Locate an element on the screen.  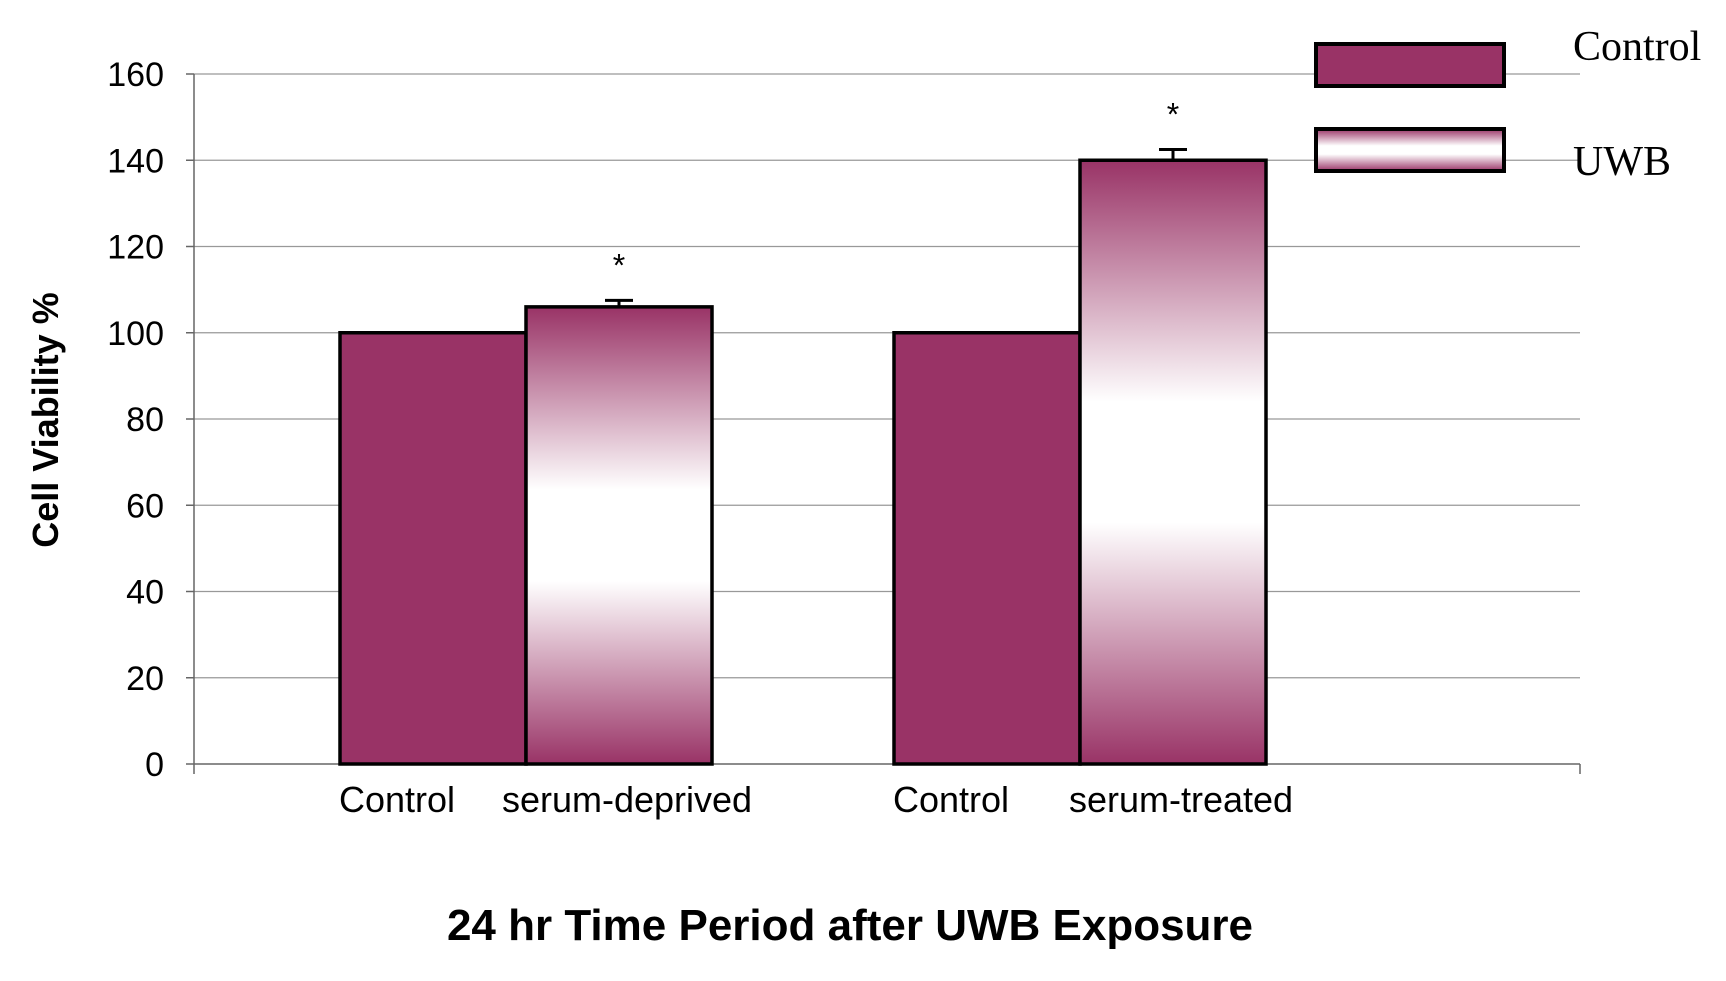
y-tick-label: 100 is located at coordinates (135, 334).